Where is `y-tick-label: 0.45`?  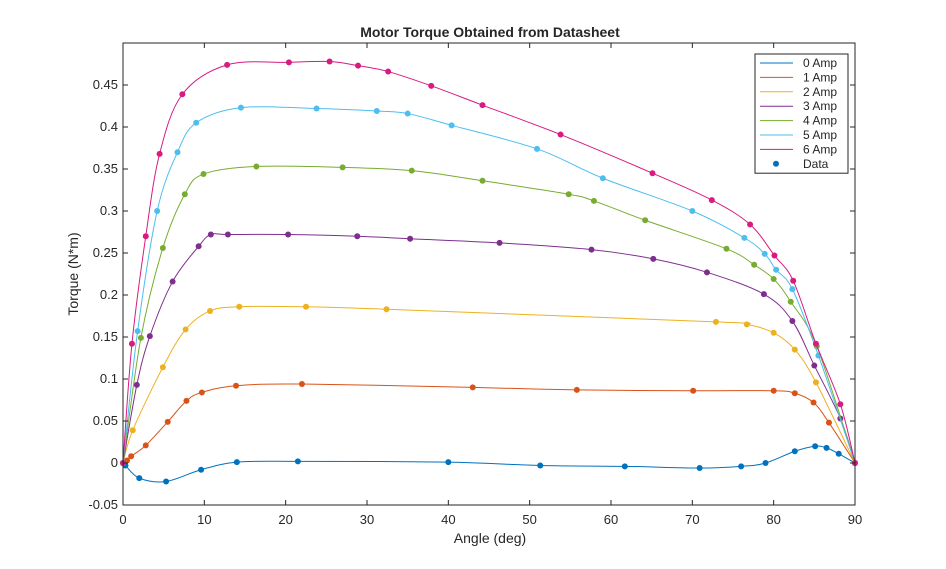 y-tick-label: 0.45 is located at coordinates (105, 84).